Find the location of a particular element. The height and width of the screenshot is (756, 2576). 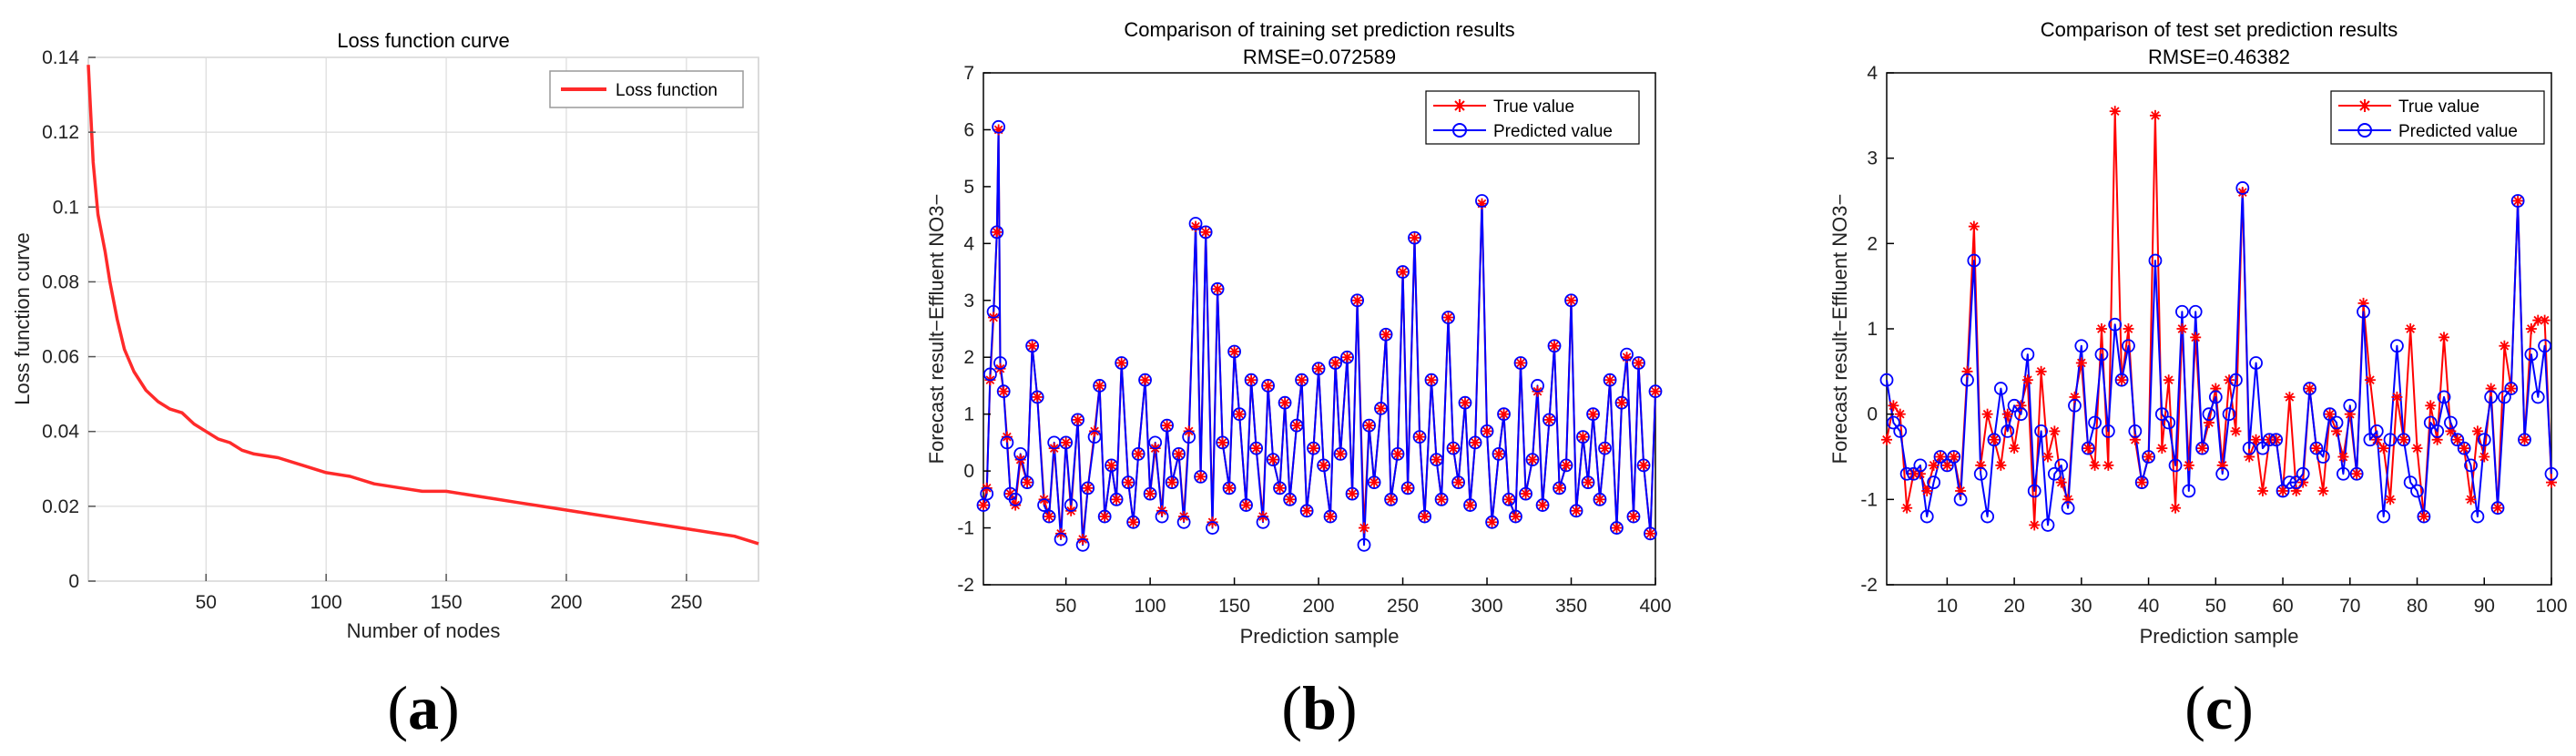

y-tick-label: 0.04 is located at coordinates (60, 432).